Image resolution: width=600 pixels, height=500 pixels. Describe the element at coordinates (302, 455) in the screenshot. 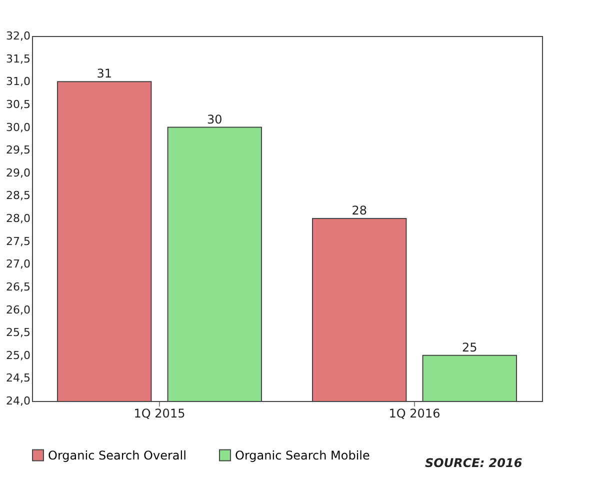

I see `legend-label: Organic Search Mobile` at that location.